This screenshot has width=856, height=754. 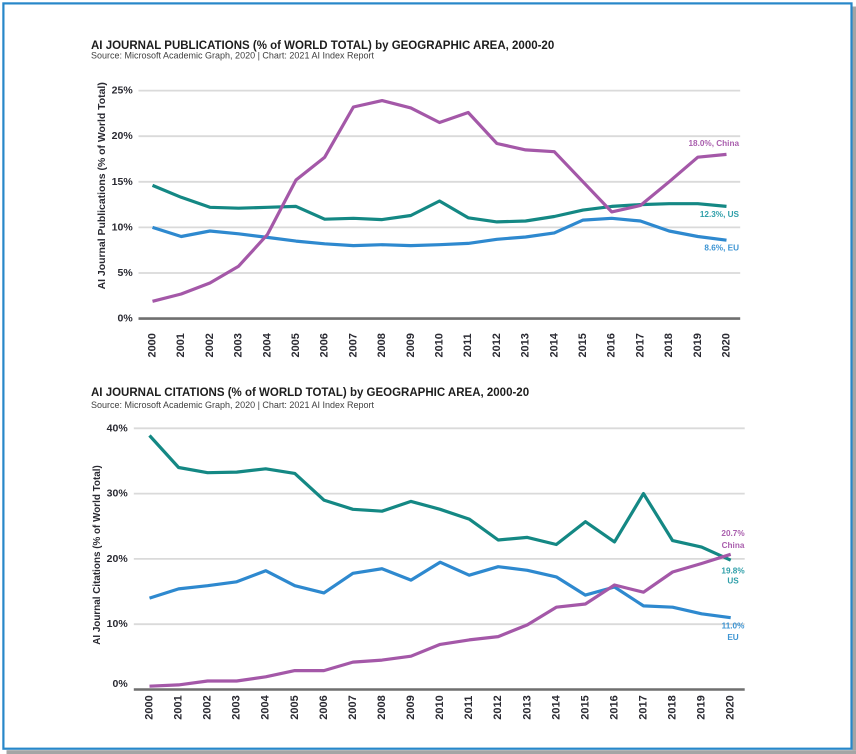 I want to click on svg-text: 30%, so click(x=118, y=494).